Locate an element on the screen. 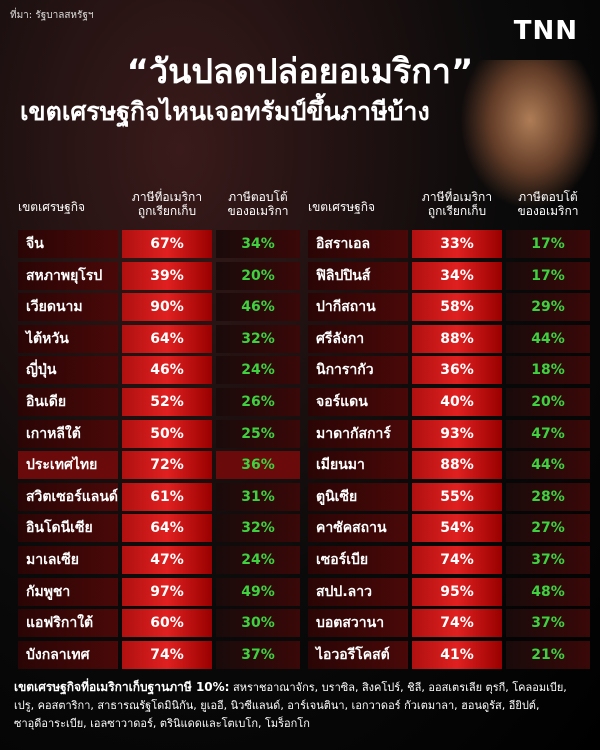 This screenshot has height=750, width=600. us-tariff-charged: 88% is located at coordinates (457, 338).